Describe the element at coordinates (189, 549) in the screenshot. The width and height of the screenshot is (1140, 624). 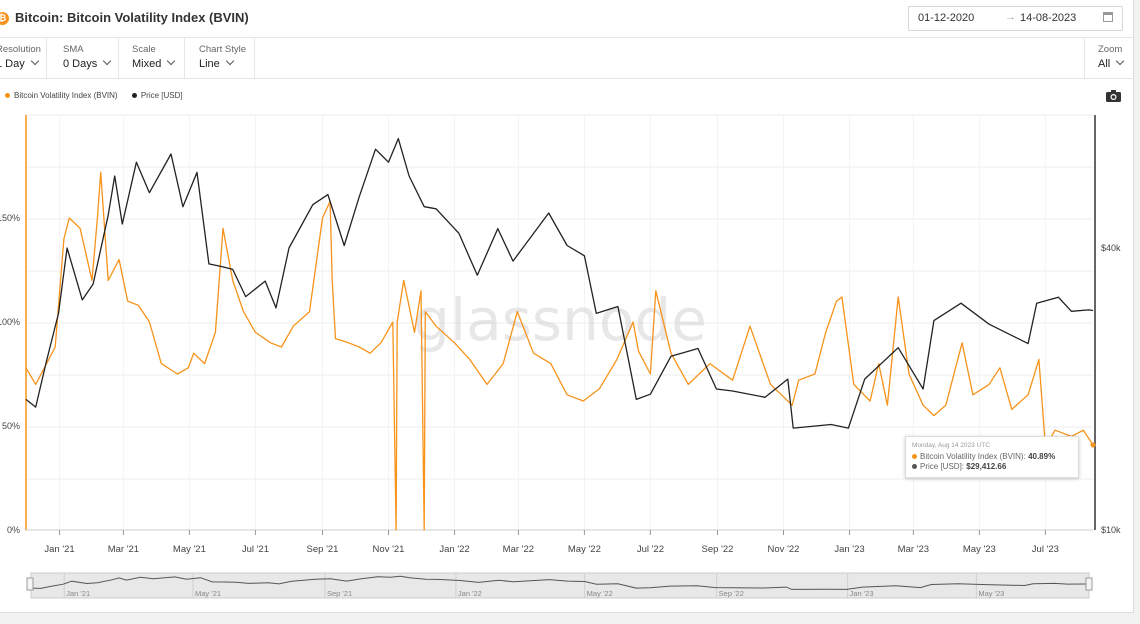
I see `x-tick-label: May '21` at that location.